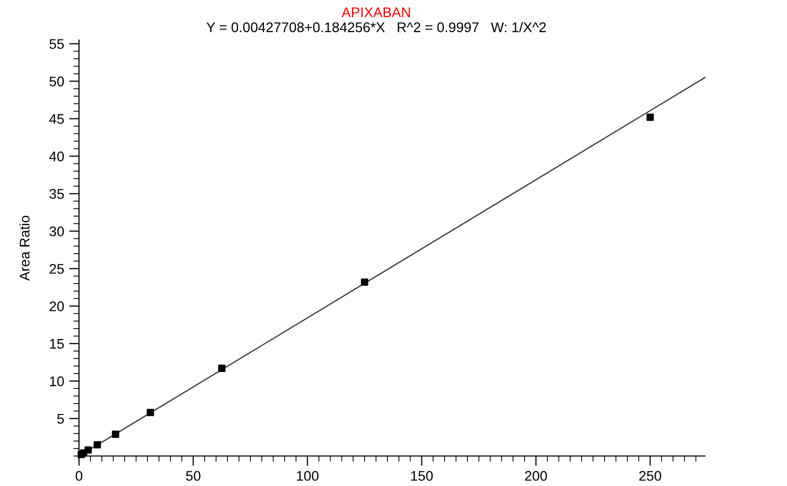 This screenshot has height=486, width=787. Describe the element at coordinates (307, 475) in the screenshot. I see `x-tick-label: 100` at that location.